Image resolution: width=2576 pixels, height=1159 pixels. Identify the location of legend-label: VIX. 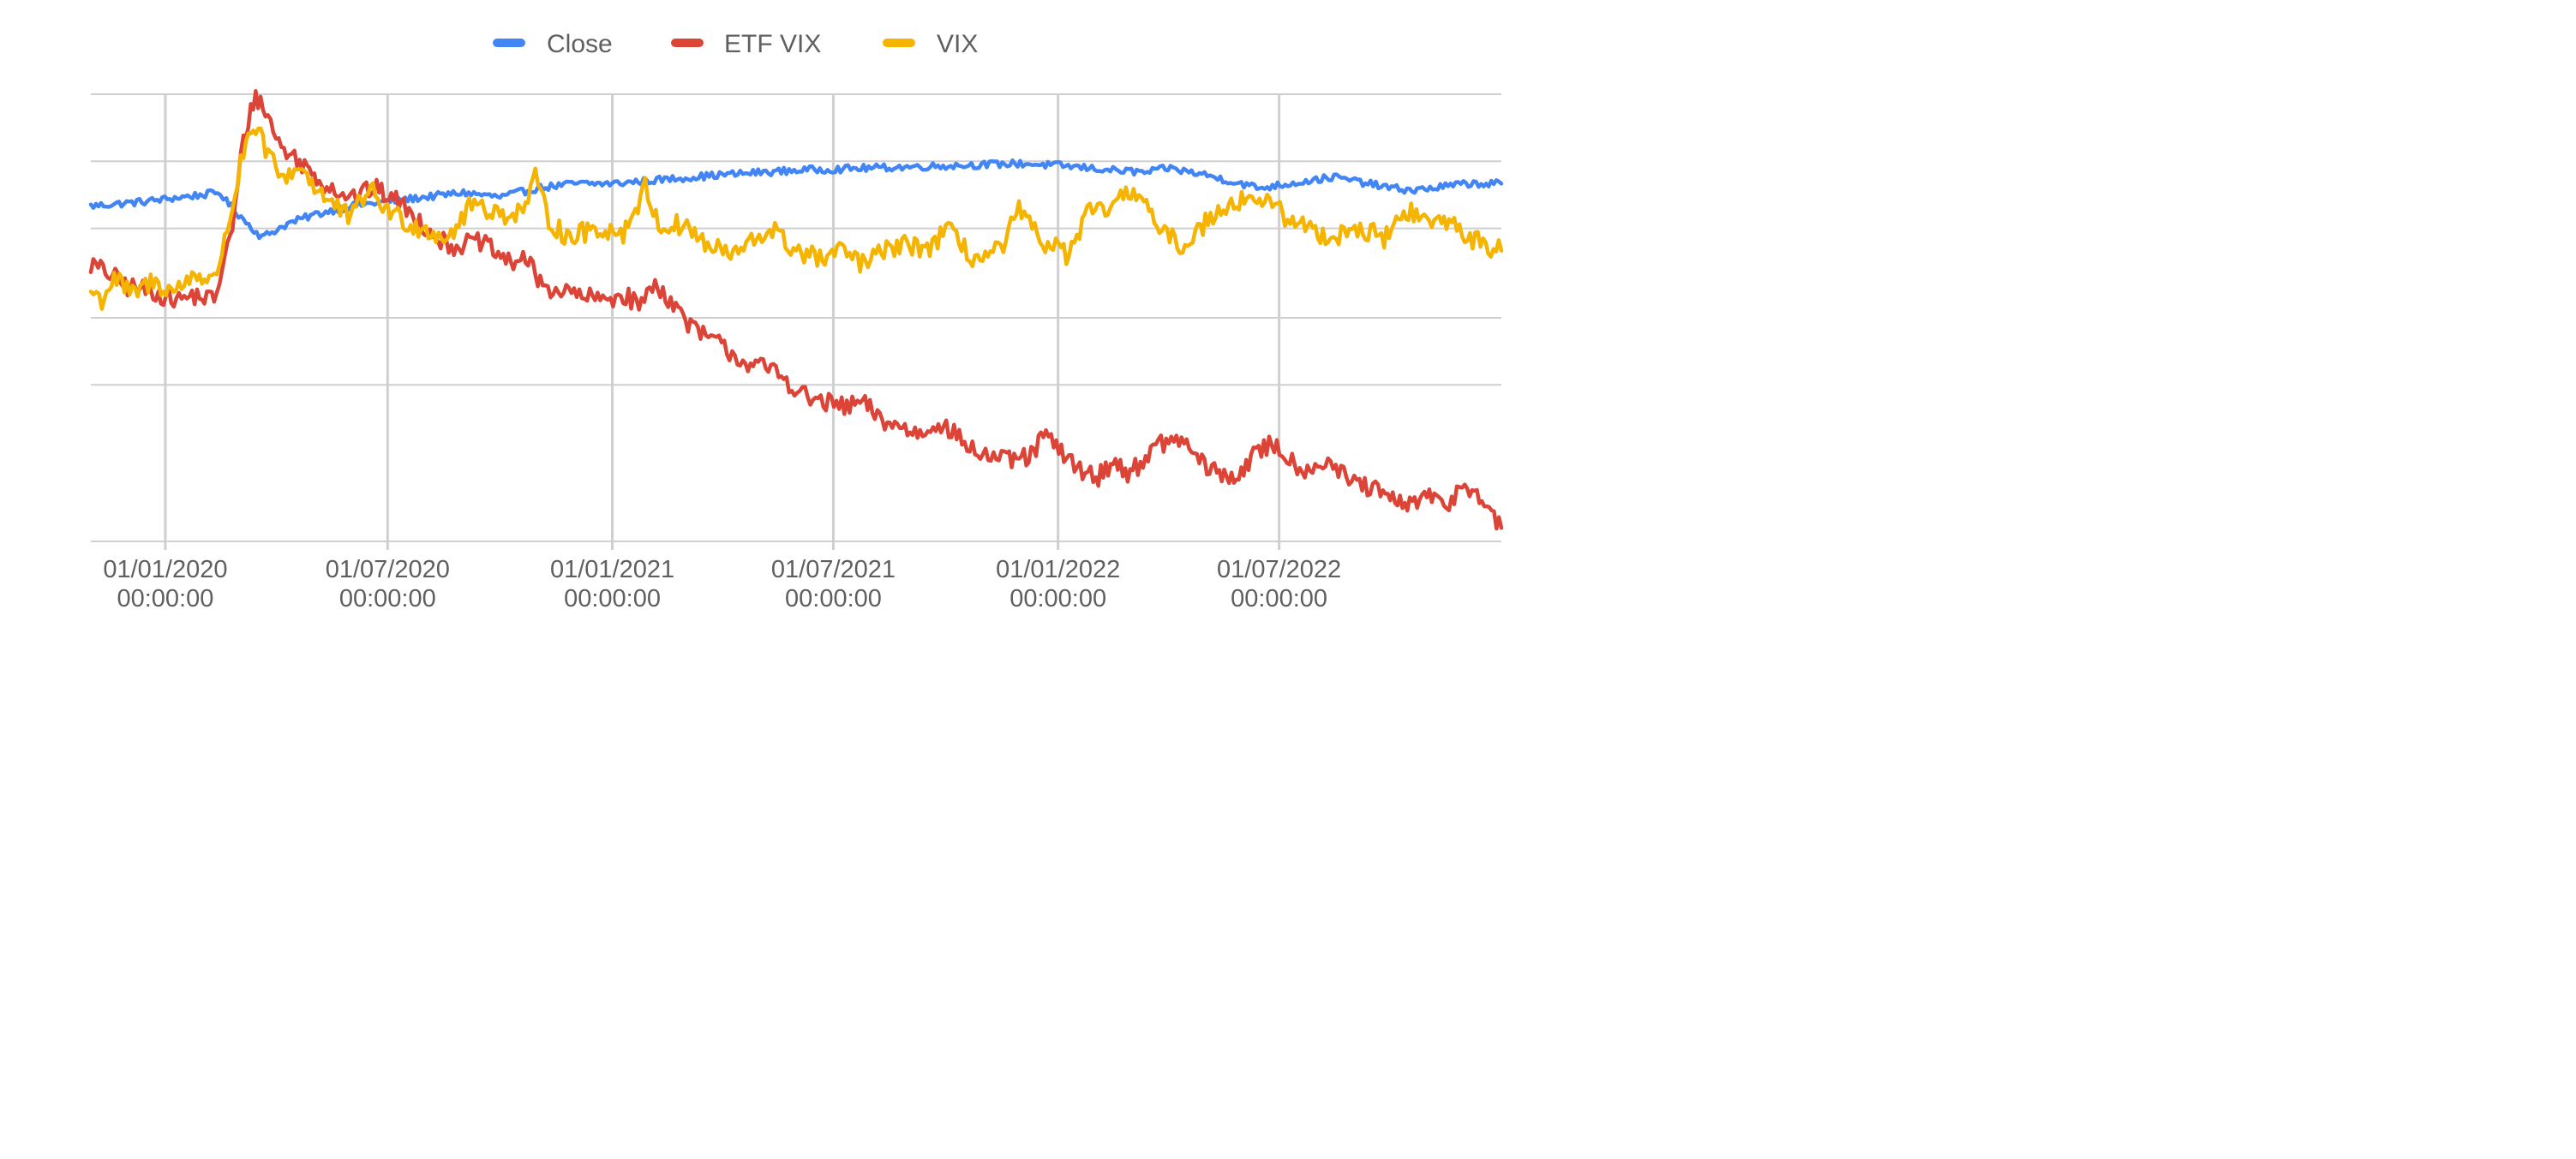
(958, 44).